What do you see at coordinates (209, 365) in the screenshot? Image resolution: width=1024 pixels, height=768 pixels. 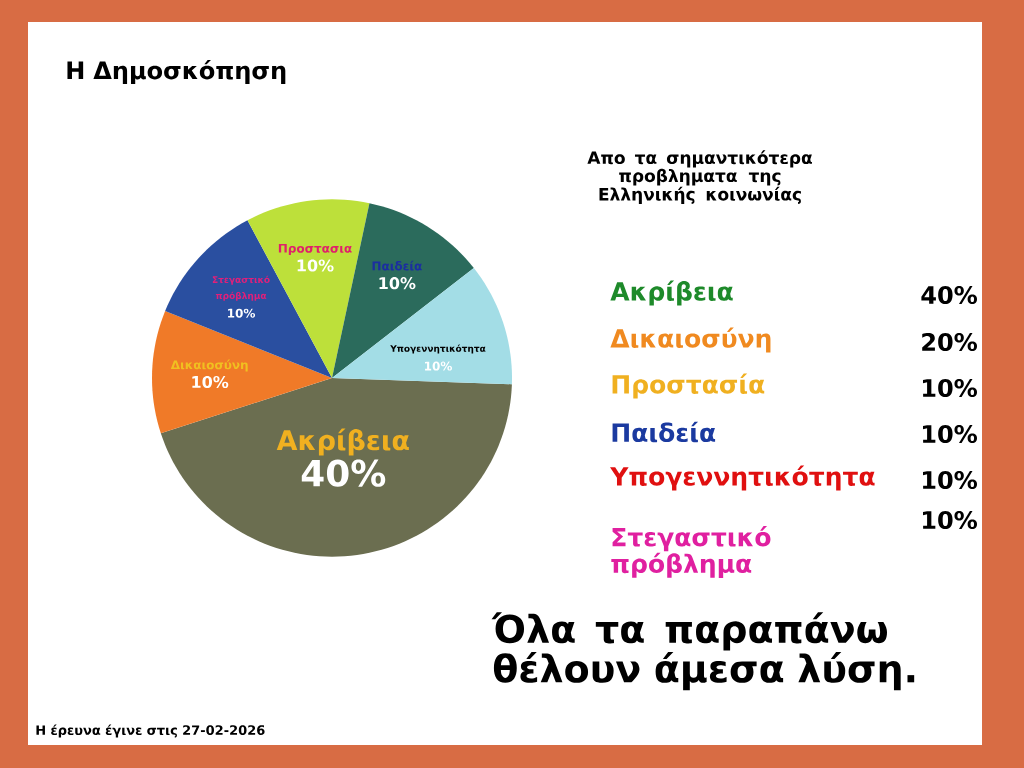 I see `slice-label: Δικαιοσύνη` at bounding box center [209, 365].